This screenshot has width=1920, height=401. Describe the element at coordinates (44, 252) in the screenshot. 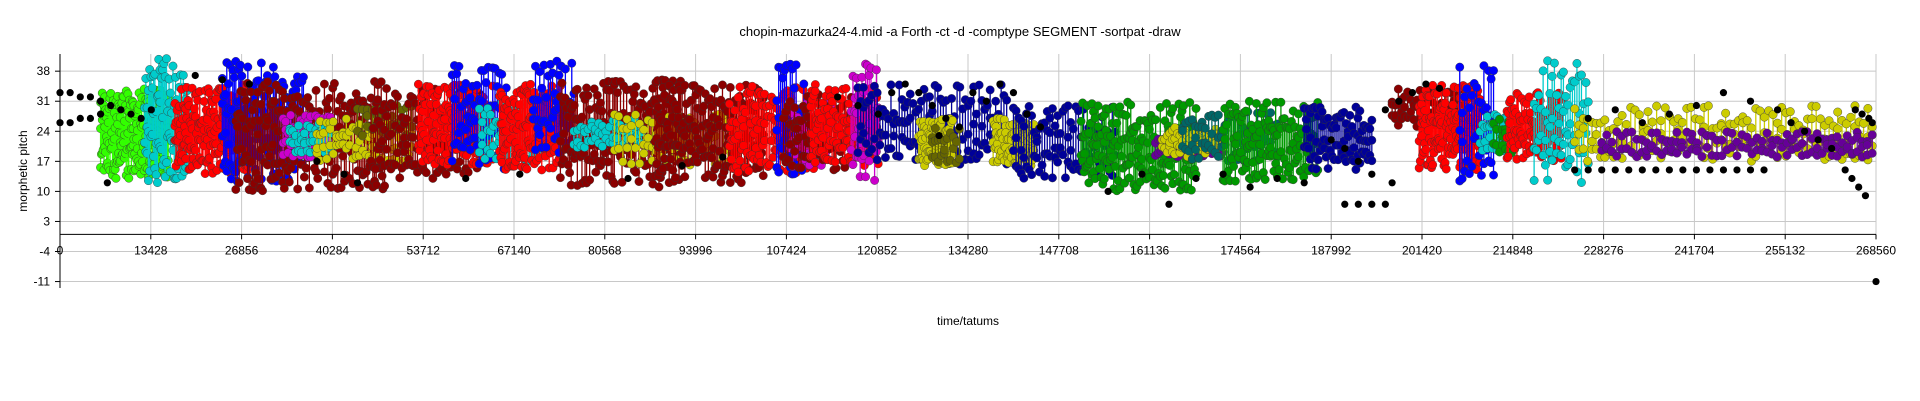

I see `y-tick-label: -4` at that location.